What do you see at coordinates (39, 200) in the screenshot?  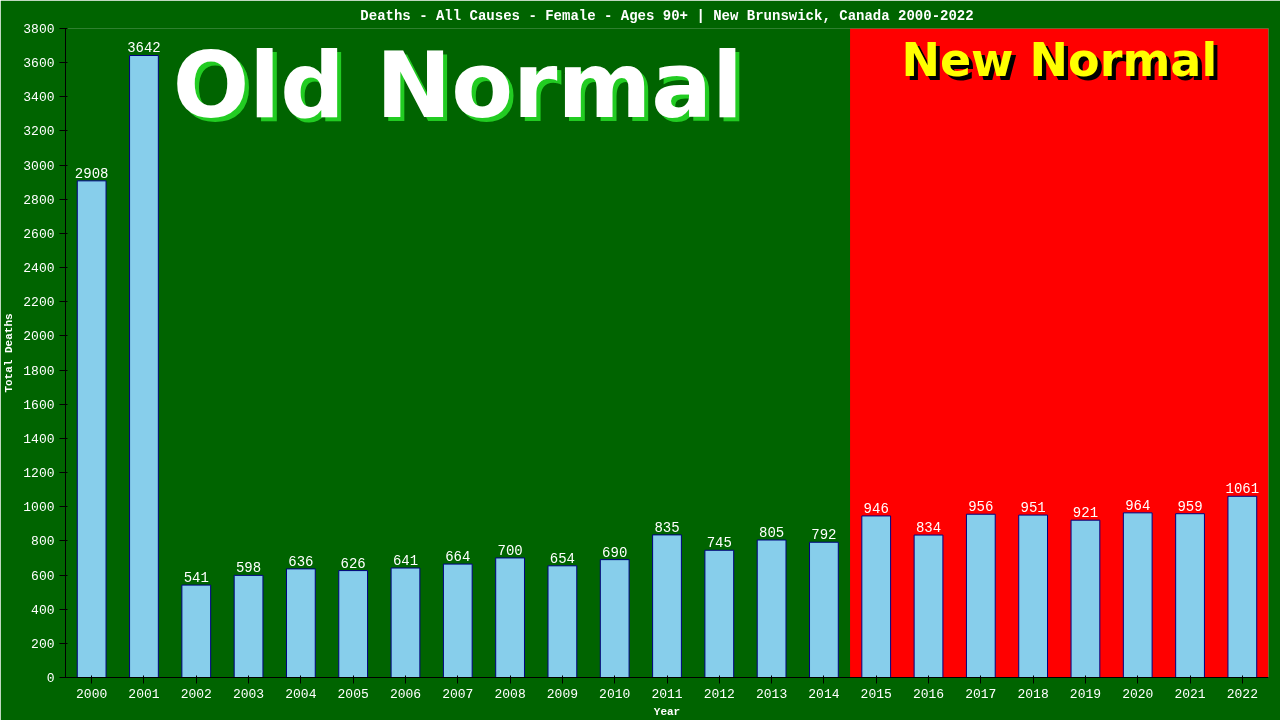 I see `y-tick-label: 2800` at bounding box center [39, 200].